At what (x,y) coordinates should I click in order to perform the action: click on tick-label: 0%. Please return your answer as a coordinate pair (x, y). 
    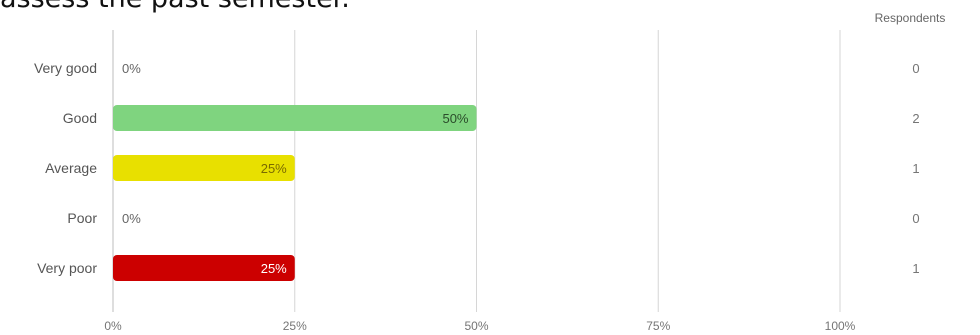
    Looking at the image, I should click on (113, 326).